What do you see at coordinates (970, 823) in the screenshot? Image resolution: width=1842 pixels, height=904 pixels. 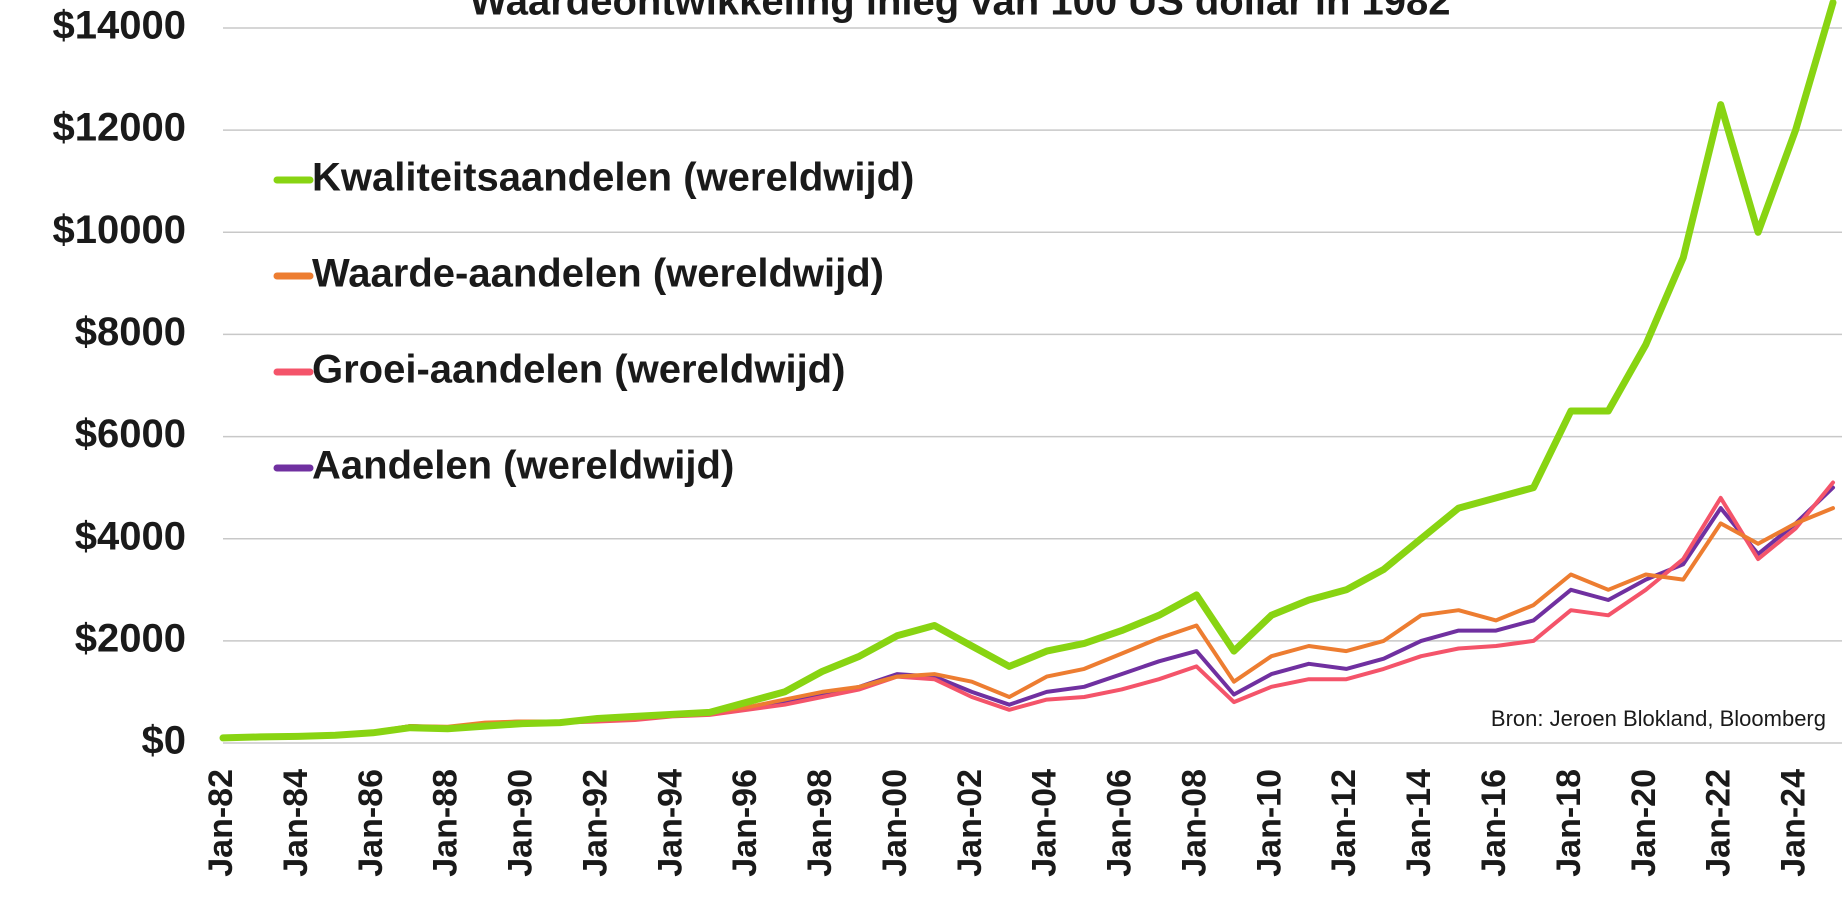 I see `x-tick-label: Jan-02` at bounding box center [970, 823].